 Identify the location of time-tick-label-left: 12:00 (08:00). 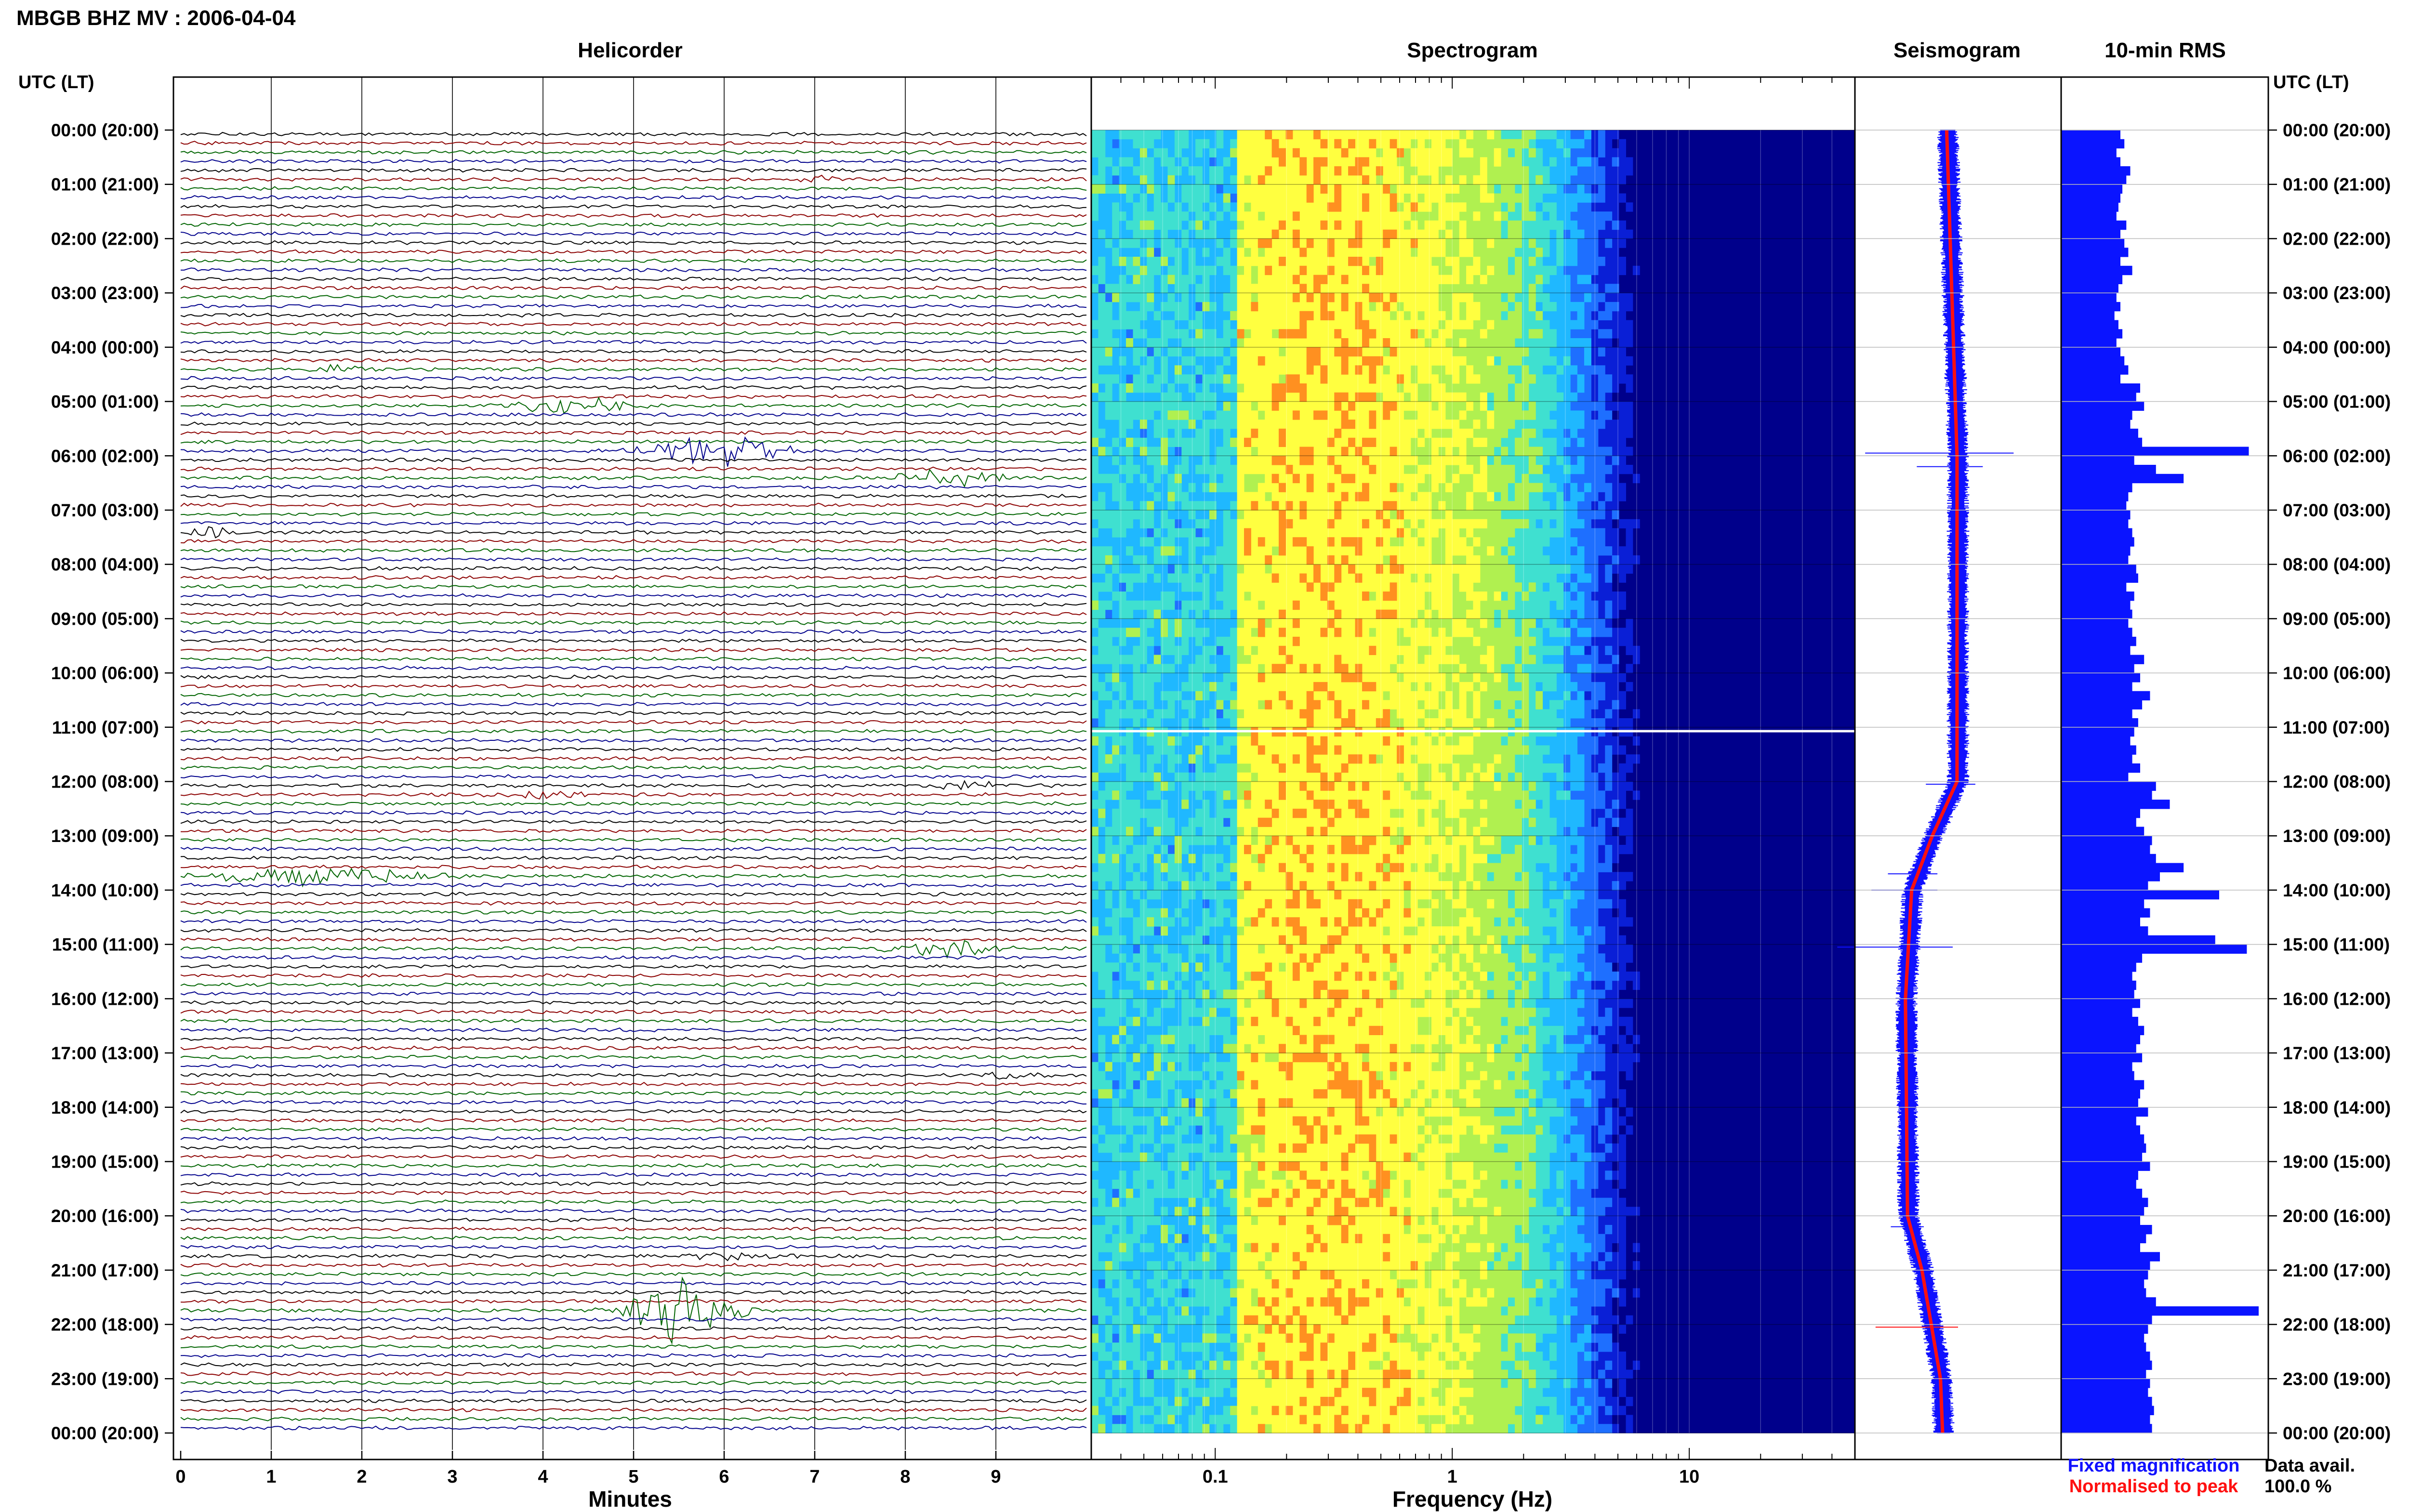
(105, 782).